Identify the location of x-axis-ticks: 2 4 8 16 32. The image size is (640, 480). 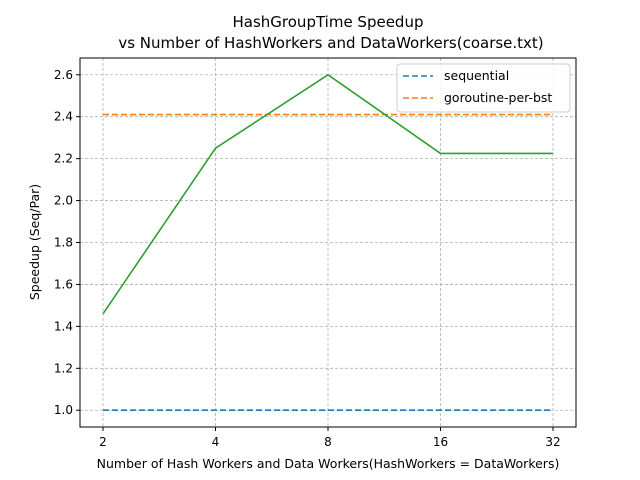
(330, 438).